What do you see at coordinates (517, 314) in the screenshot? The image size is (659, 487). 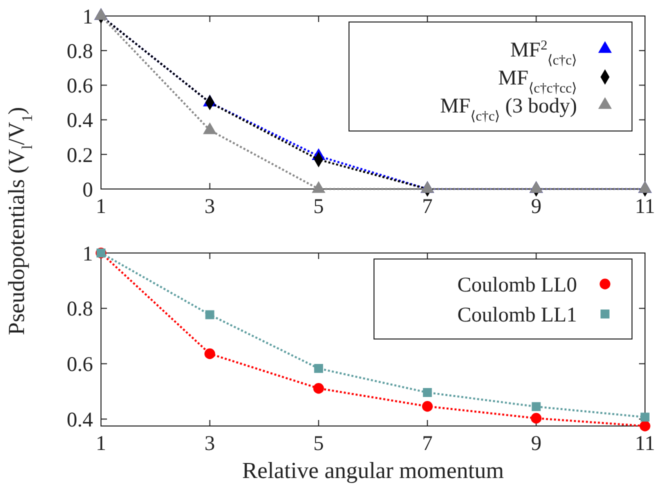 I see `legend-label: Coulomb LL1` at bounding box center [517, 314].